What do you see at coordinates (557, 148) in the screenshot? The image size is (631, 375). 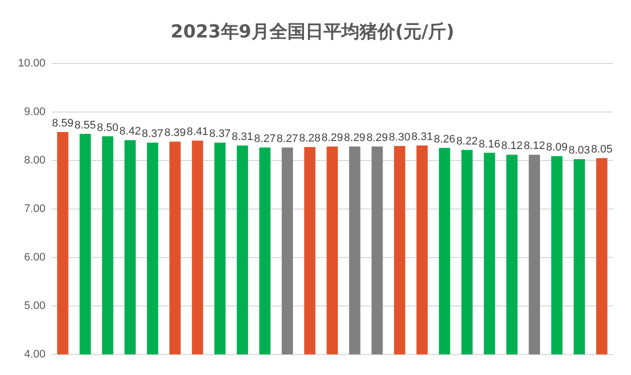 I see `data-label: 8.09` at bounding box center [557, 148].